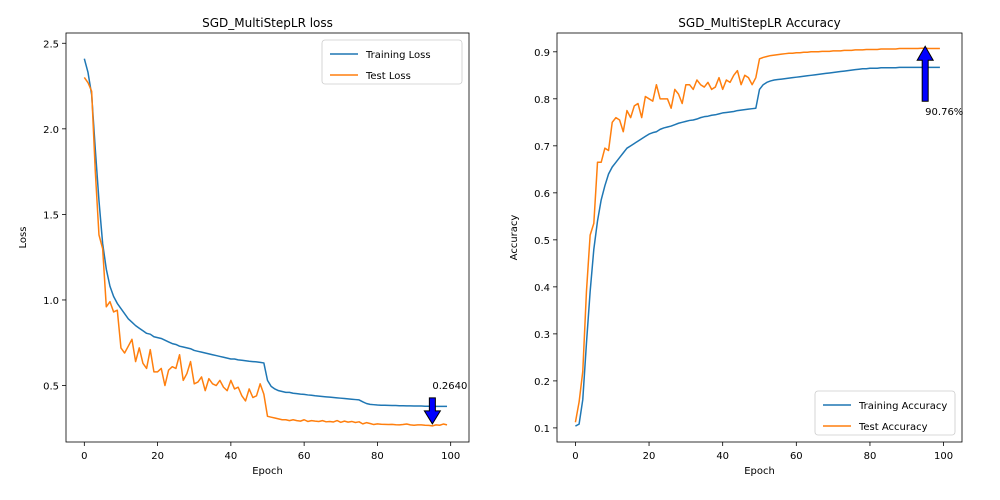  What do you see at coordinates (388, 76) in the screenshot?
I see `legend-entry-label: Test Loss` at bounding box center [388, 76].